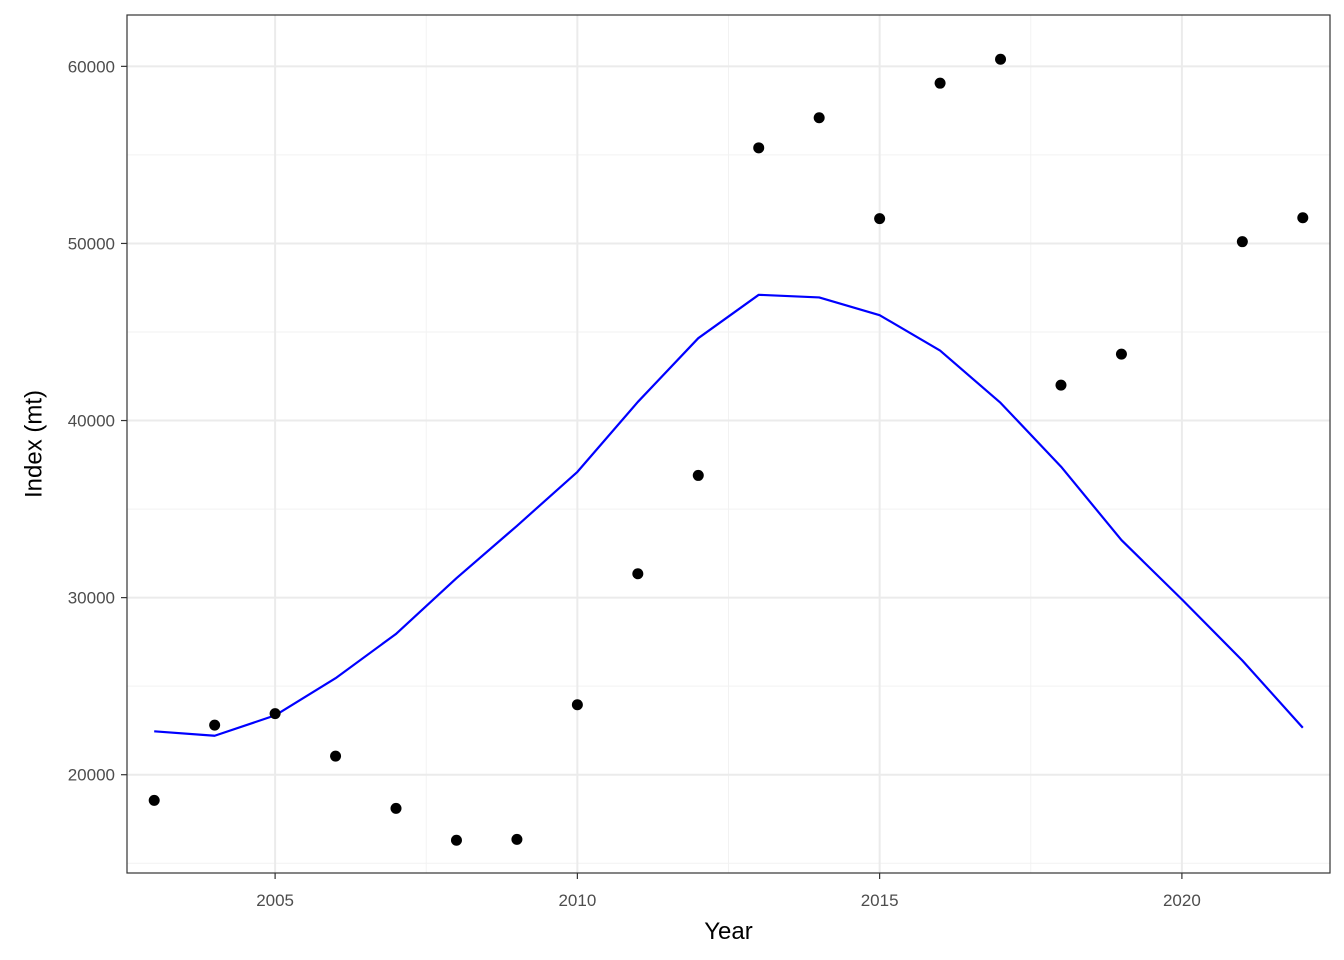 The width and height of the screenshot is (1344, 960). What do you see at coordinates (91, 421) in the screenshot?
I see `y-tick-label: 40000` at bounding box center [91, 421].